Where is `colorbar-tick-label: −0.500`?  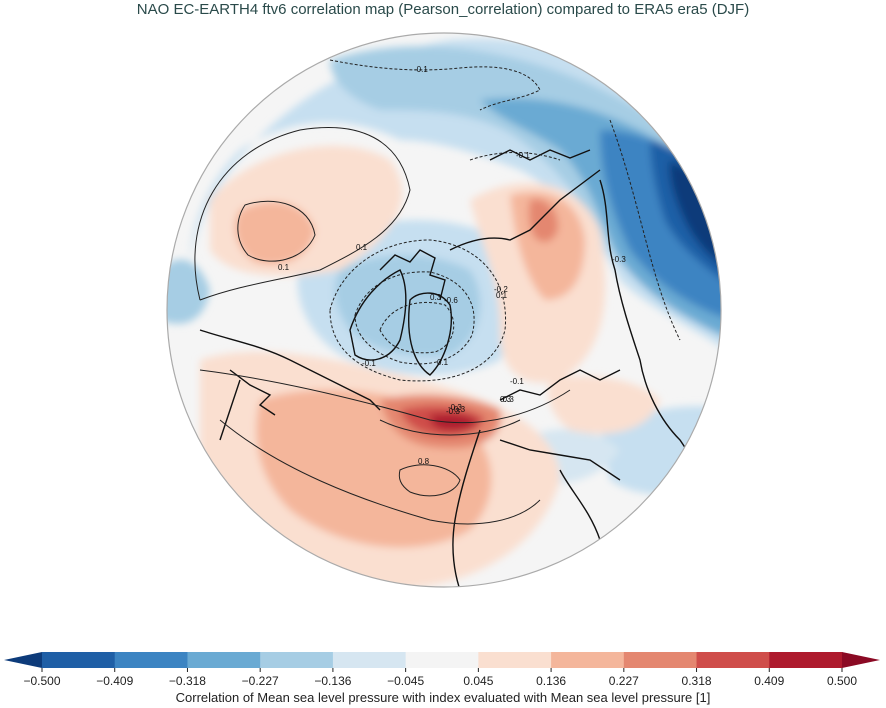 colorbar-tick-label: −0.500 is located at coordinates (41, 681).